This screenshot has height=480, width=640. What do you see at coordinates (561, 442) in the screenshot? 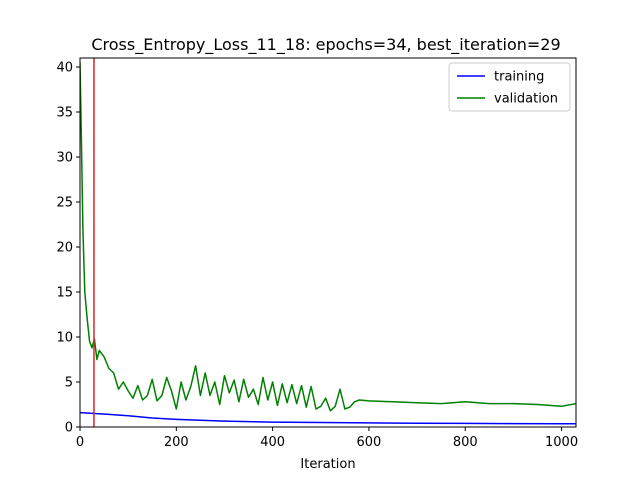
I see `x-tick-label: 1000` at bounding box center [561, 442].